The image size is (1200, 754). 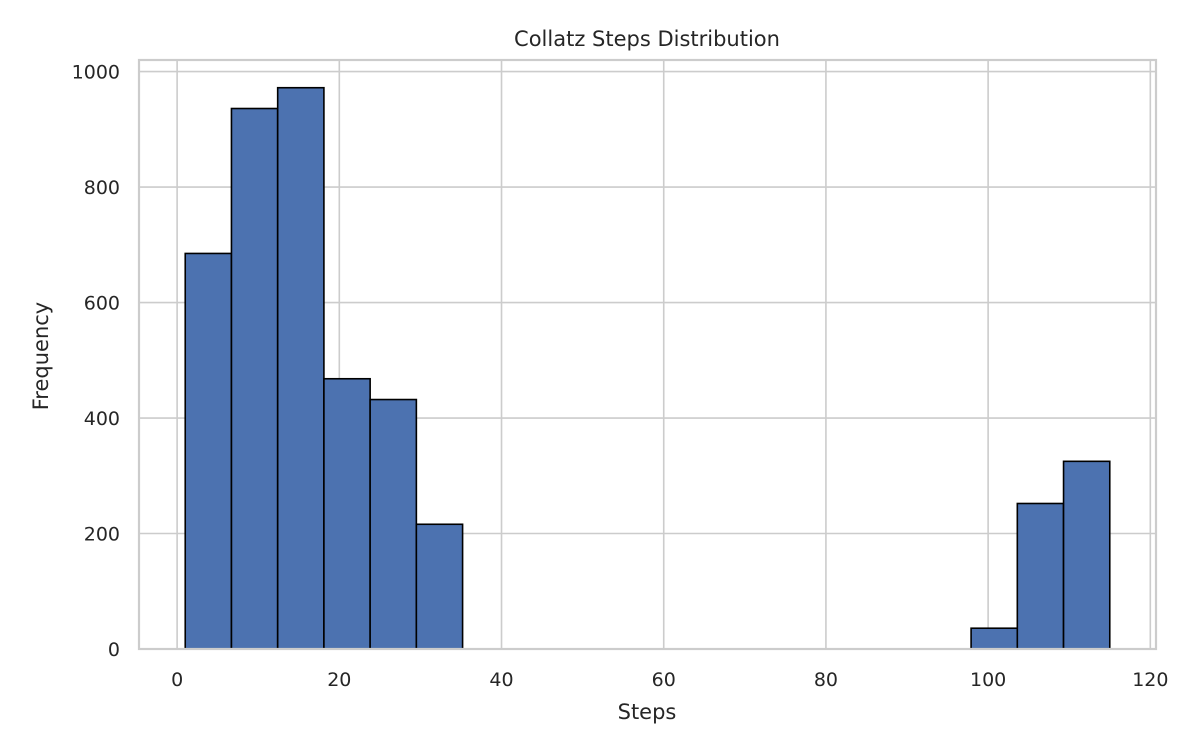 What do you see at coordinates (102, 188) in the screenshot?
I see `y-tick-label: 800` at bounding box center [102, 188].